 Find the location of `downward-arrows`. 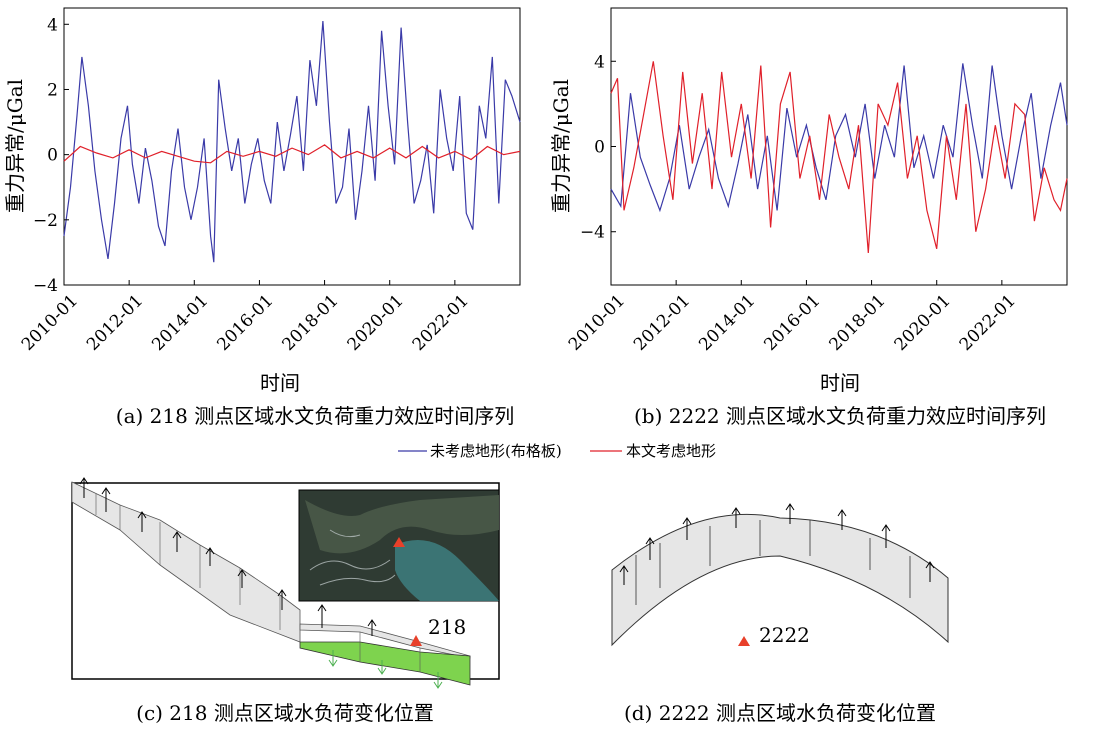

downward-arrows is located at coordinates (385, 669).